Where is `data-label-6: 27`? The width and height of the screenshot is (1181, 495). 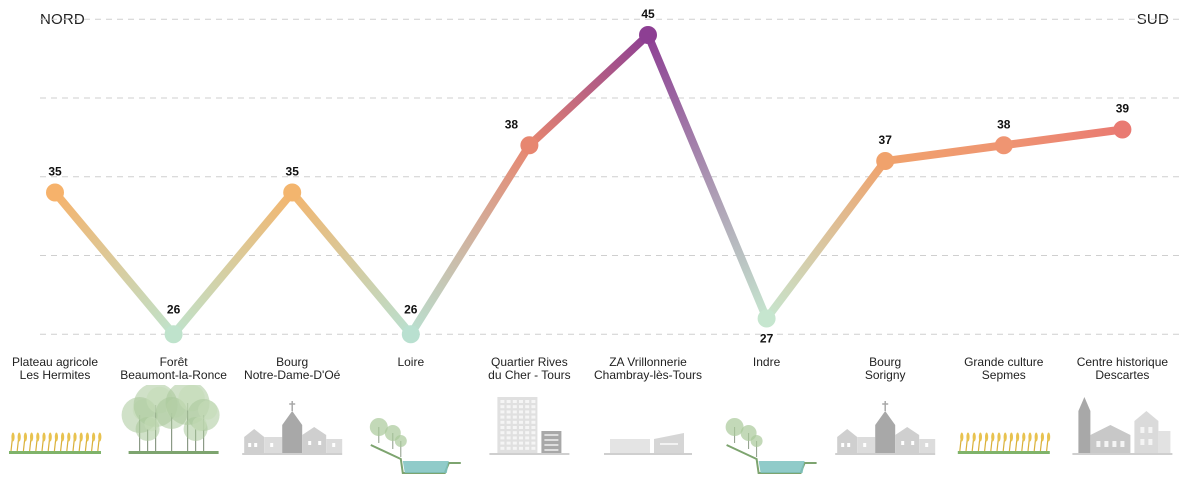 data-label-6: 27 is located at coordinates (767, 339).